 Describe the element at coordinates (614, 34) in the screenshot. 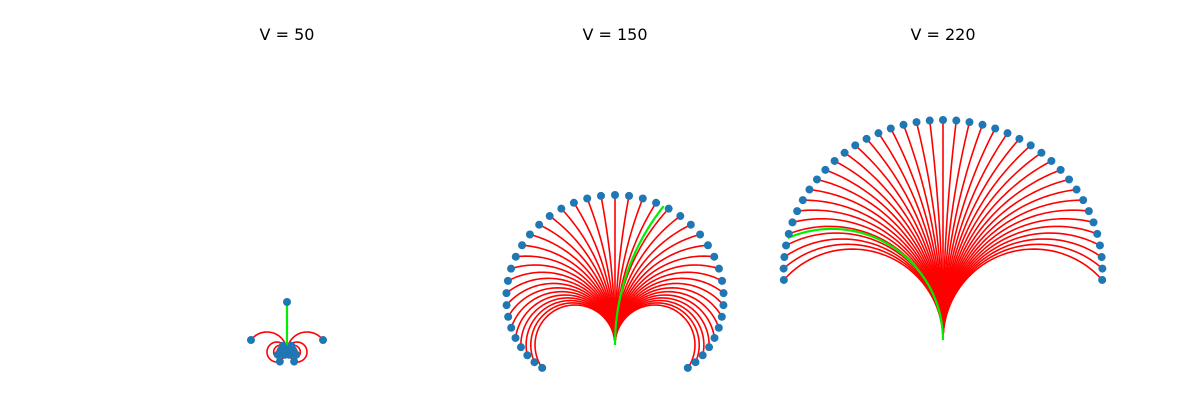

I see `panel-title: V = 150` at that location.